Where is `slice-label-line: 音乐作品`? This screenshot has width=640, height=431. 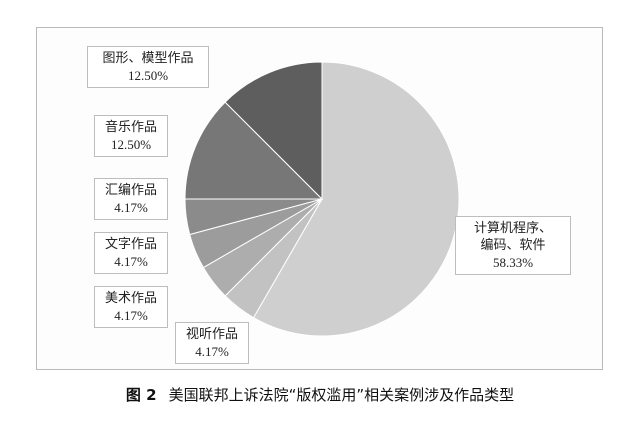
slice-label-line: 音乐作品 is located at coordinates (130, 127).